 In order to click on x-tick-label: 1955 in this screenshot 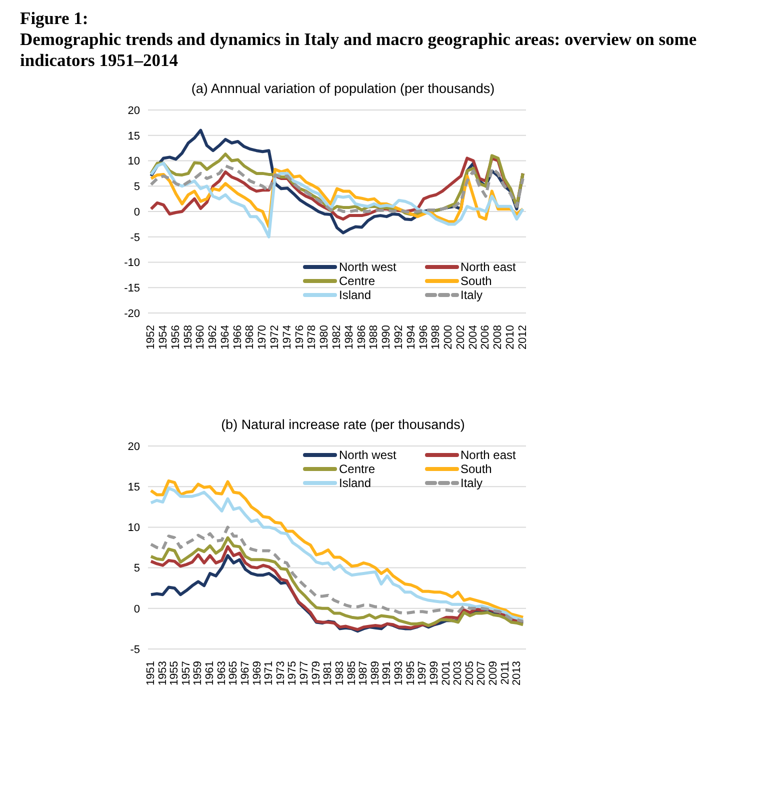, I will do `click(174, 673)`.